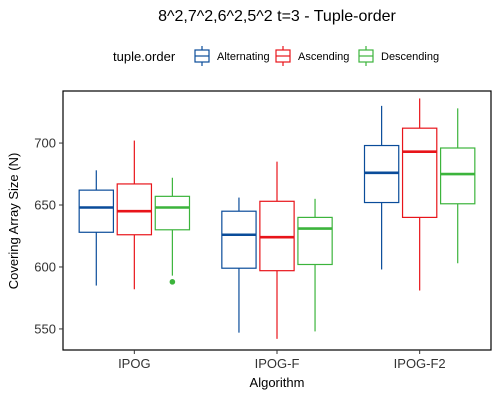  I want to click on x-axis: IPOG IPOG-F IPOG-F2, so click(282, 360).